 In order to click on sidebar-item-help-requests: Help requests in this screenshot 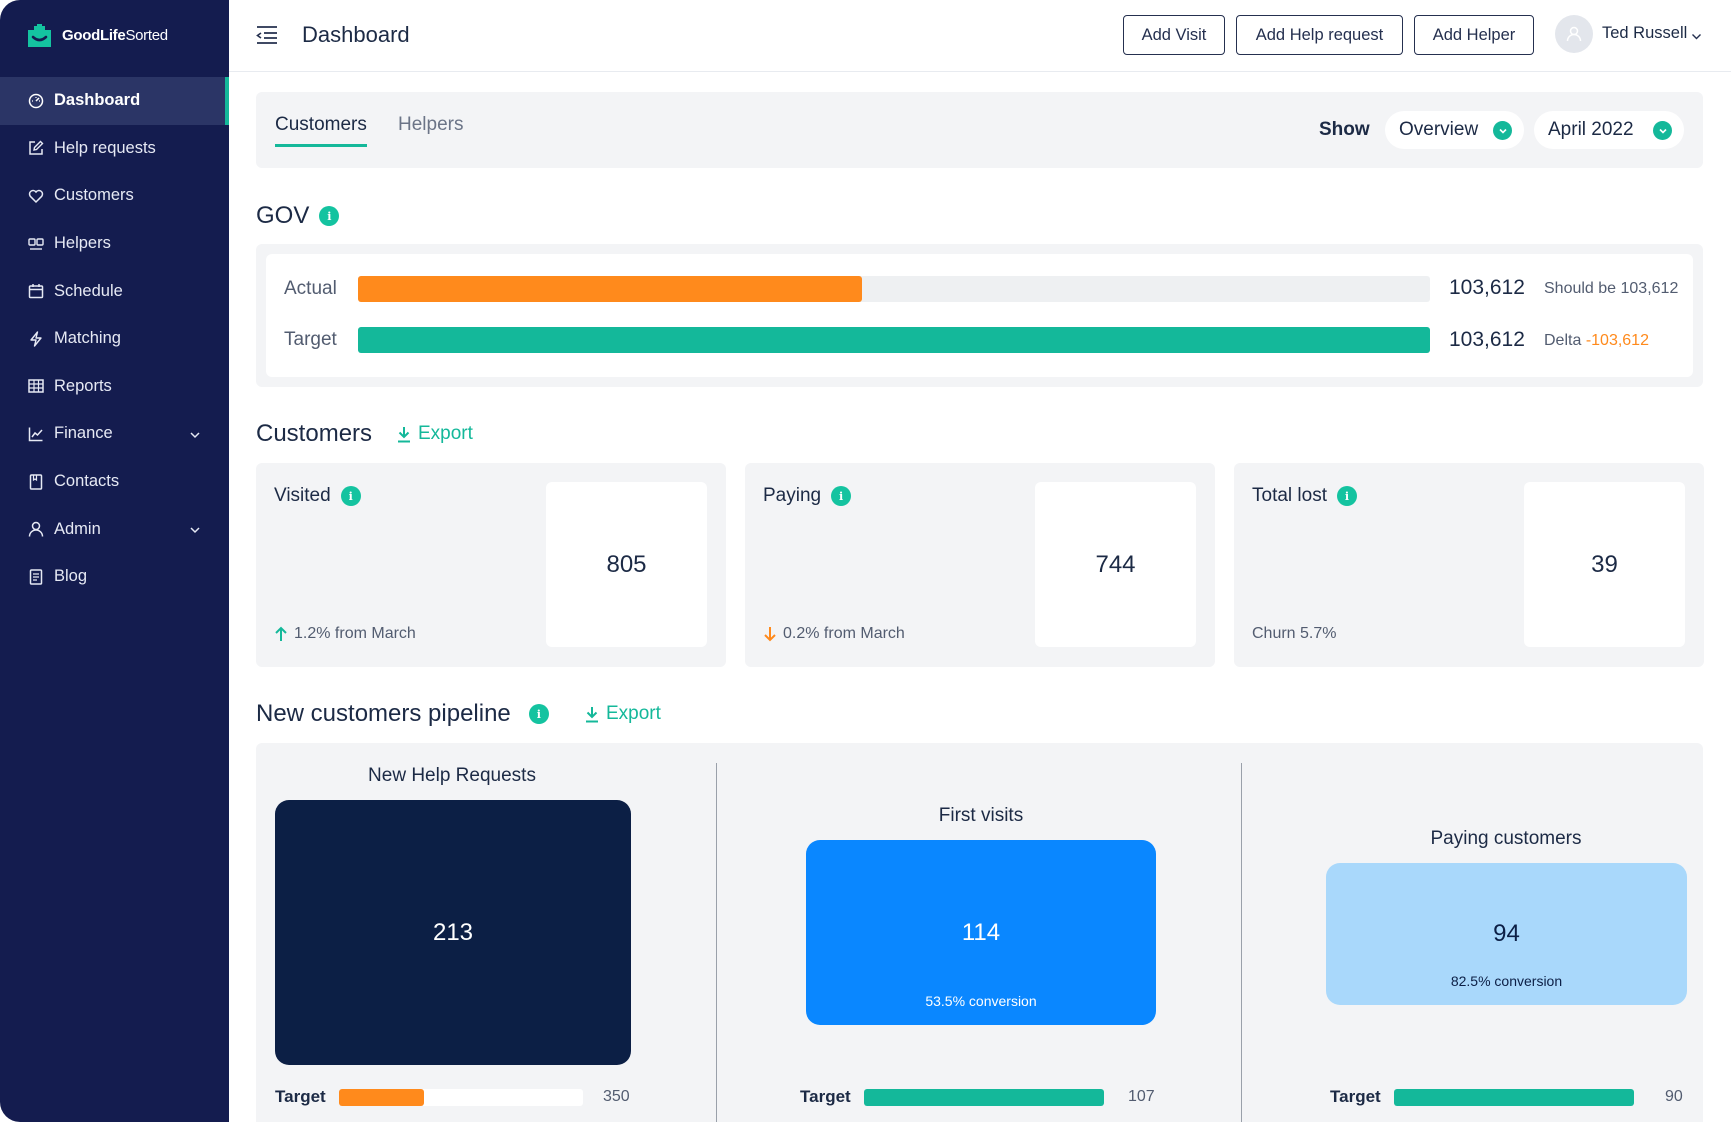, I will do `click(114, 149)`.